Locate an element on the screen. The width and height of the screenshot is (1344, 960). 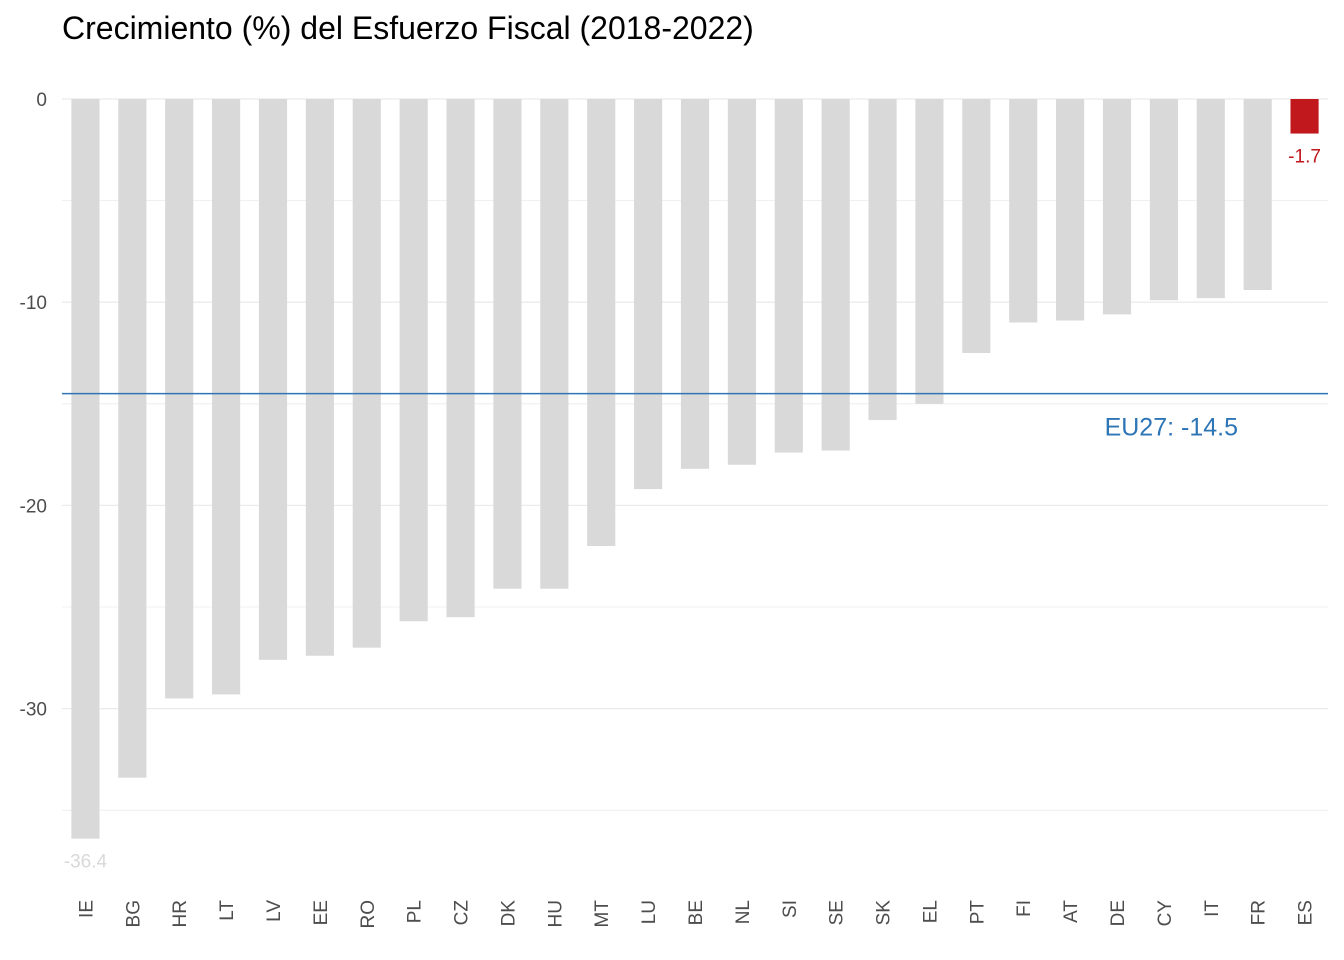
bar-pl is located at coordinates (413, 360).